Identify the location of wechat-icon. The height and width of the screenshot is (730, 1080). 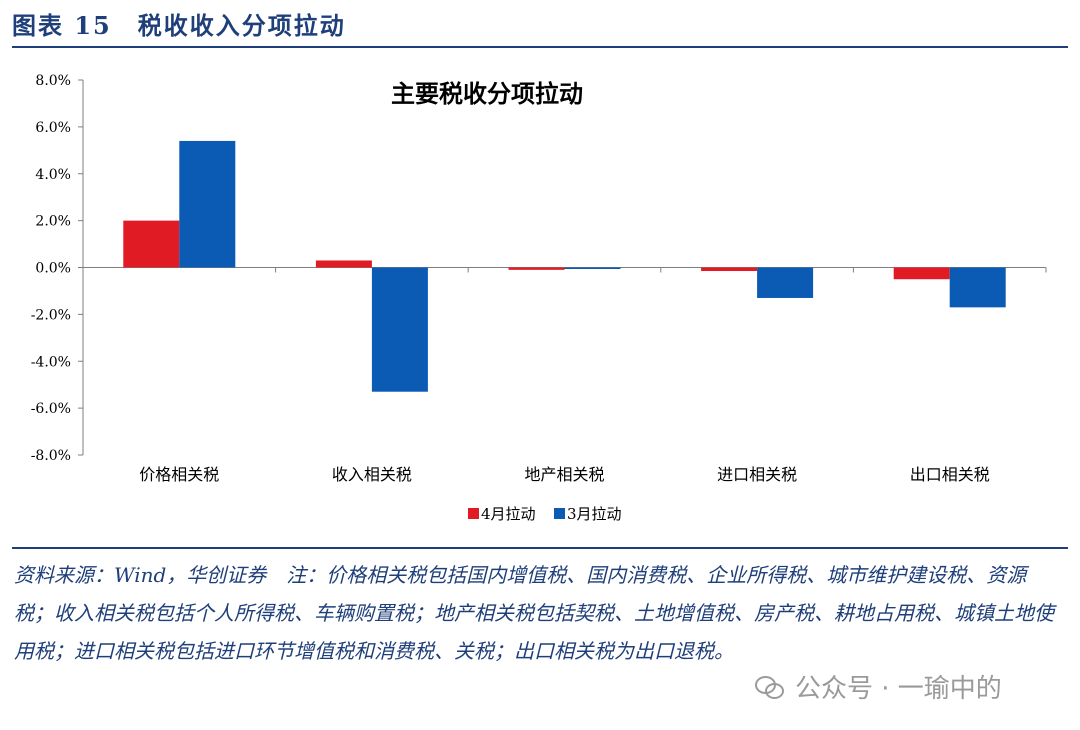
(770, 687).